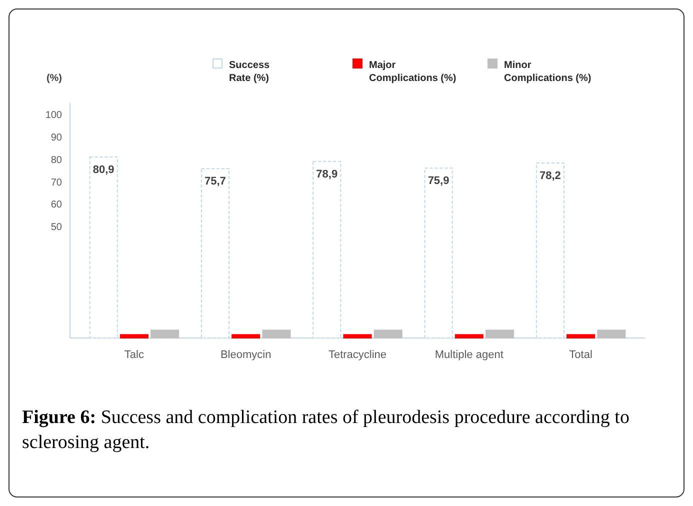 The height and width of the screenshot is (506, 693). What do you see at coordinates (439, 181) in the screenshot?
I see `data-label: 75,9` at bounding box center [439, 181].